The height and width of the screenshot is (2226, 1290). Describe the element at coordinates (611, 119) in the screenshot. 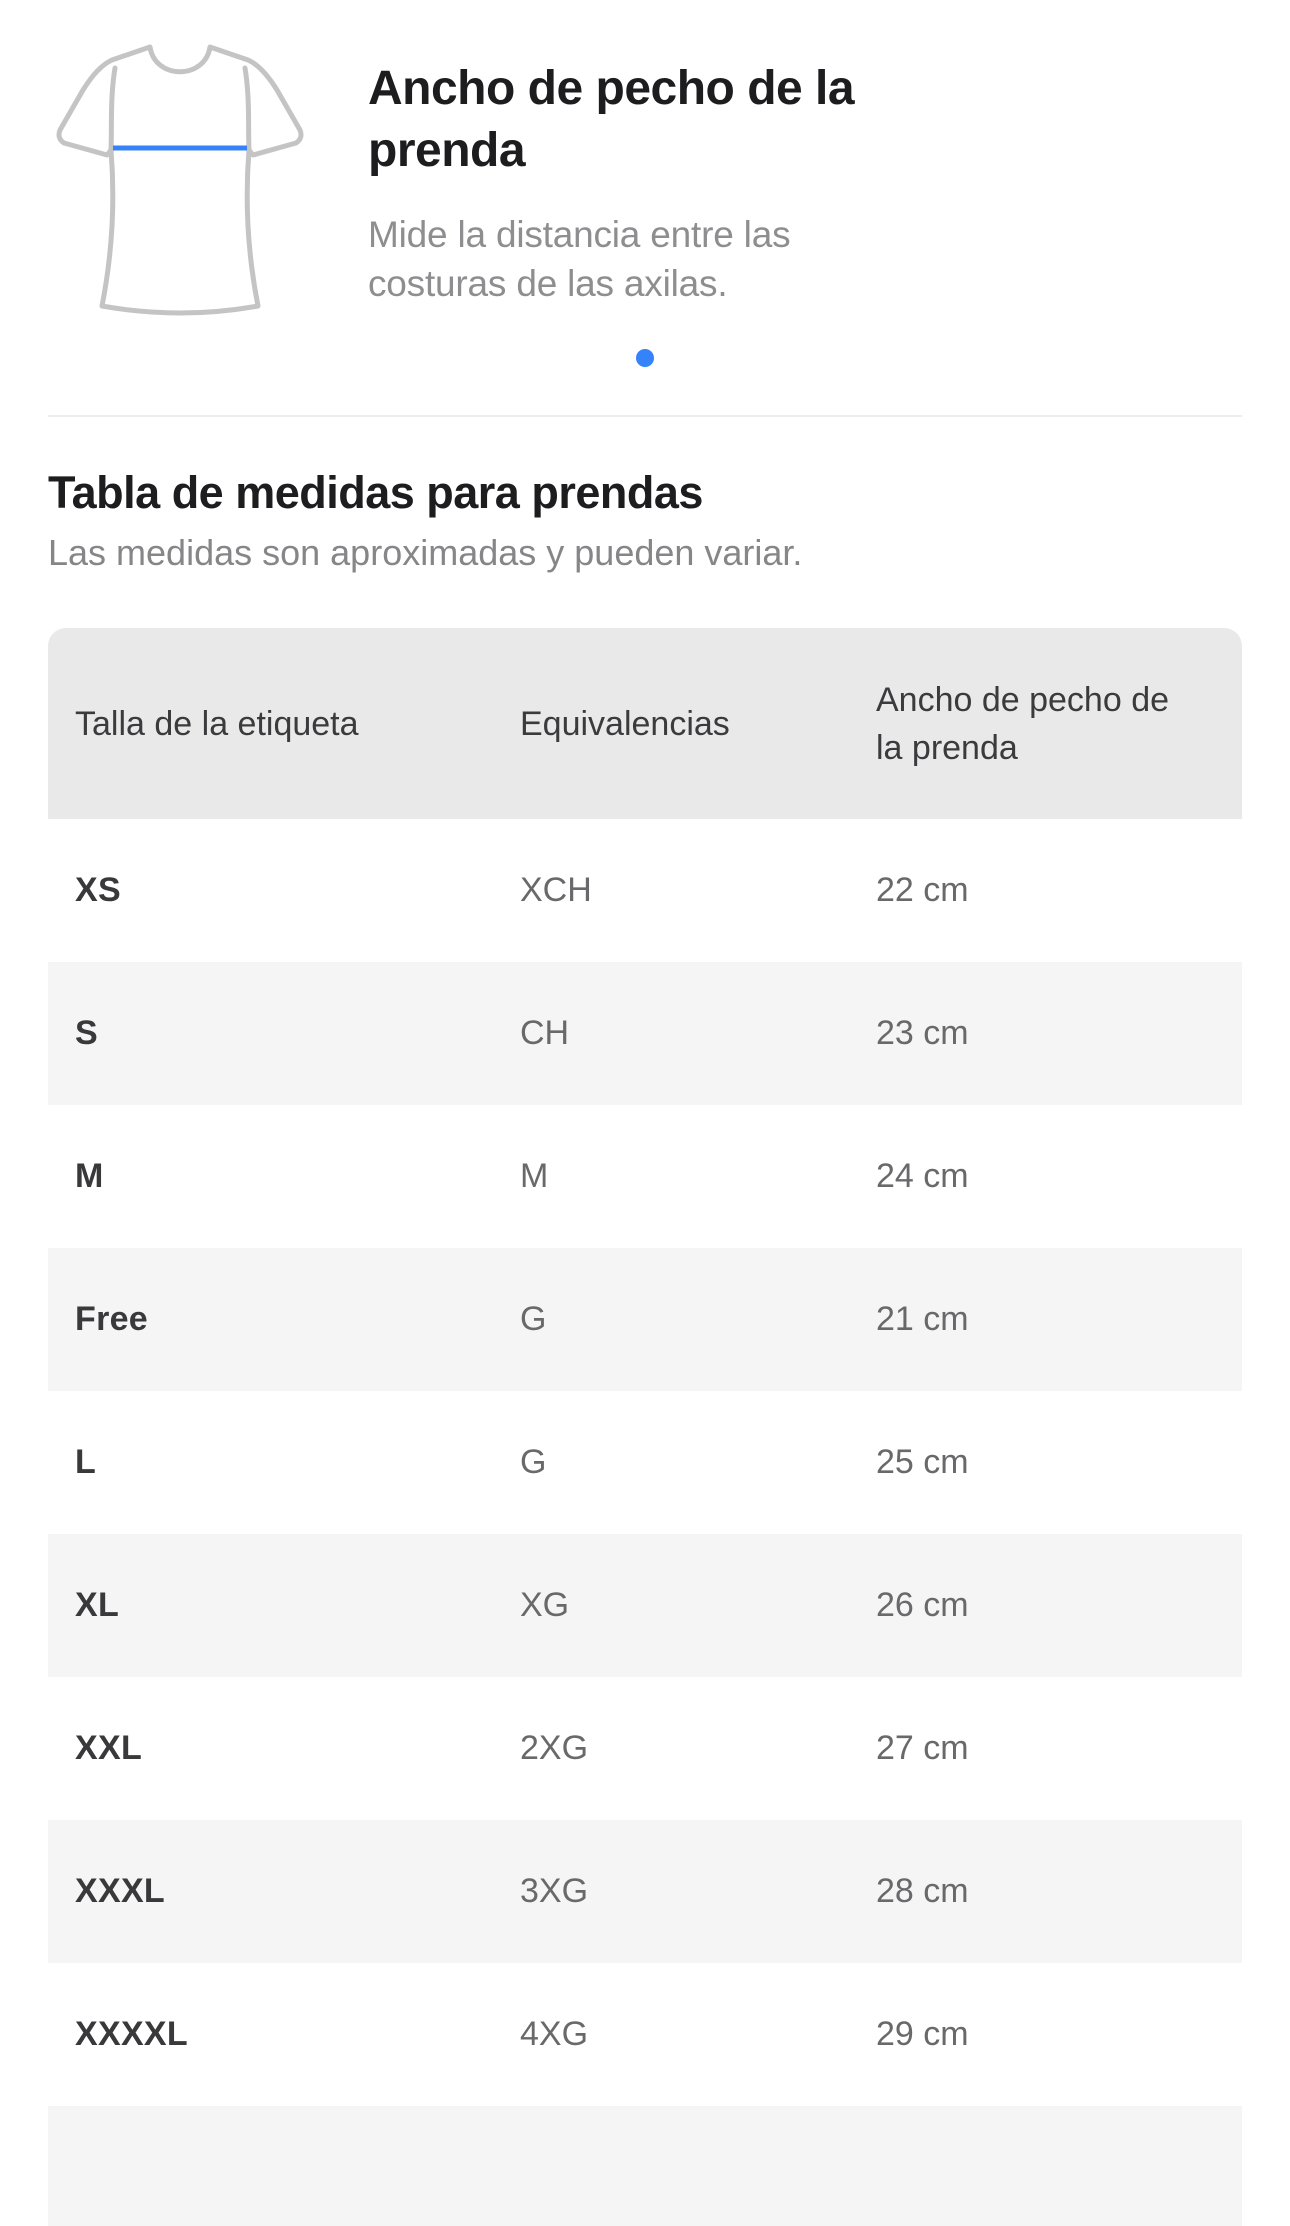

I see `measure-title: Ancho de pecho de la prenda` at that location.